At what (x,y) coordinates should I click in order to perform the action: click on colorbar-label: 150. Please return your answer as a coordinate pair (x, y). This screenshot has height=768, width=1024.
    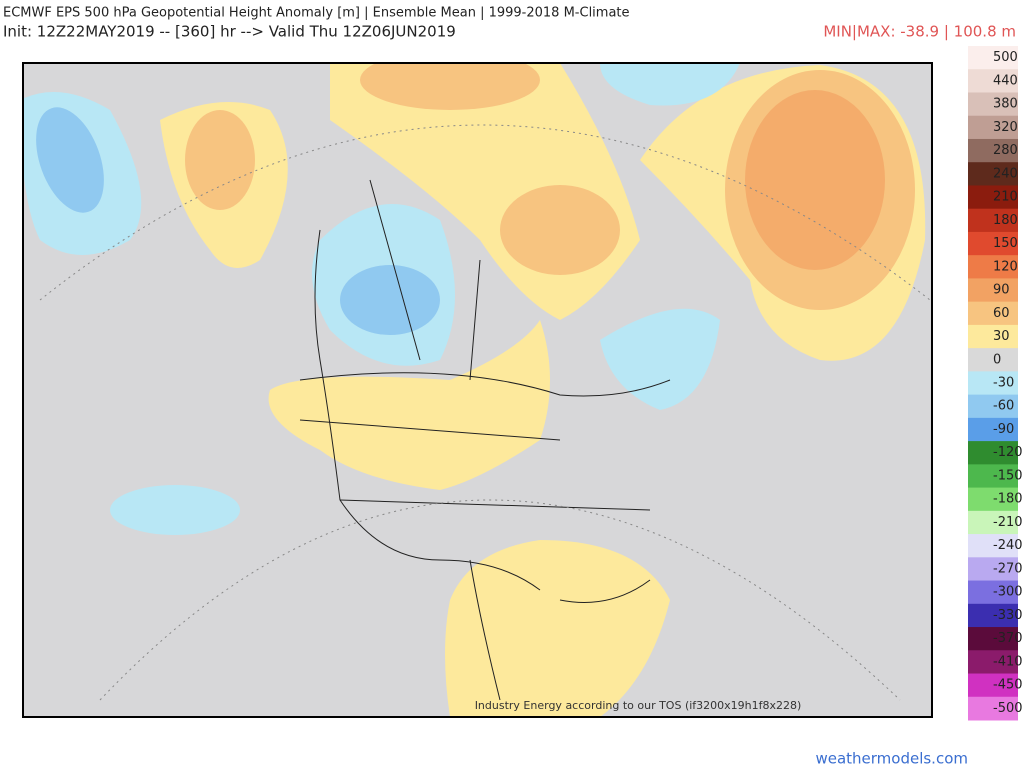
    Looking at the image, I should click on (1005, 243).